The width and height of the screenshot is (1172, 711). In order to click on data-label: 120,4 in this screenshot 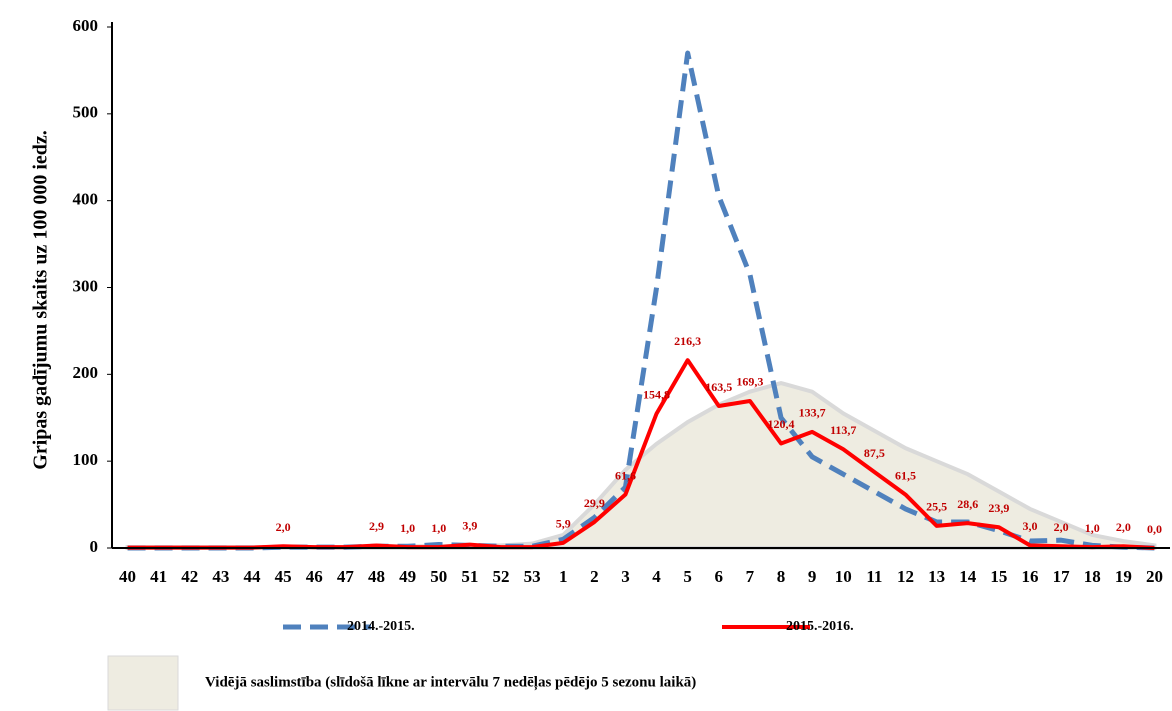, I will do `click(781, 424)`.